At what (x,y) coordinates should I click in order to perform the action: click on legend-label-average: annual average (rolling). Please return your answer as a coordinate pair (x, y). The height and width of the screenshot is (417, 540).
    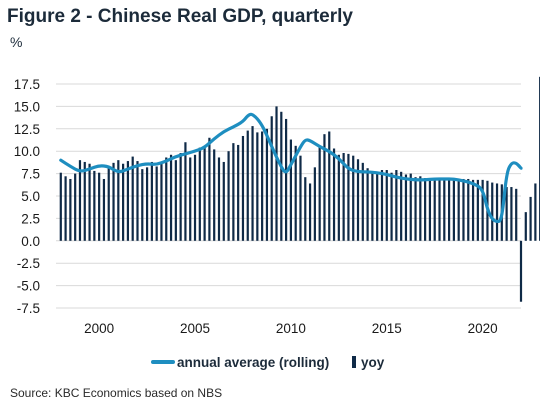
    Looking at the image, I should click on (253, 362).